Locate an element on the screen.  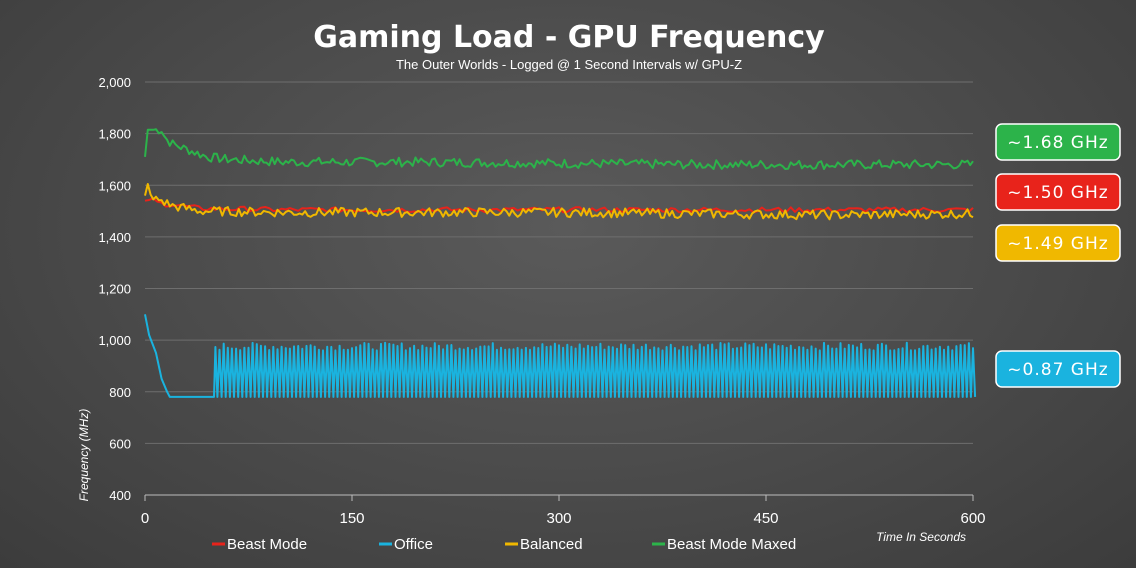
y-tick-label: 2,000 is located at coordinates (114, 82).